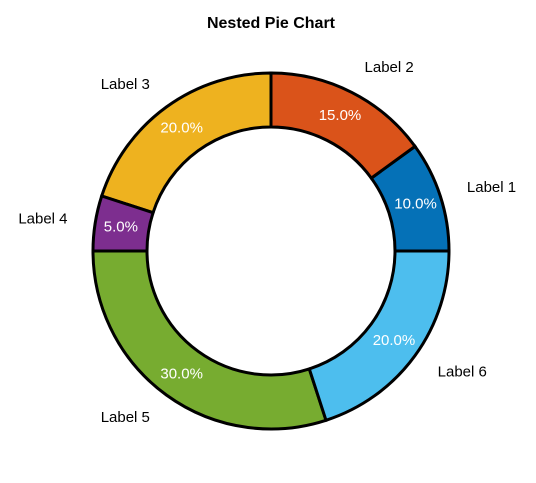  I want to click on category-label-label-4: Label 4, so click(42, 218).